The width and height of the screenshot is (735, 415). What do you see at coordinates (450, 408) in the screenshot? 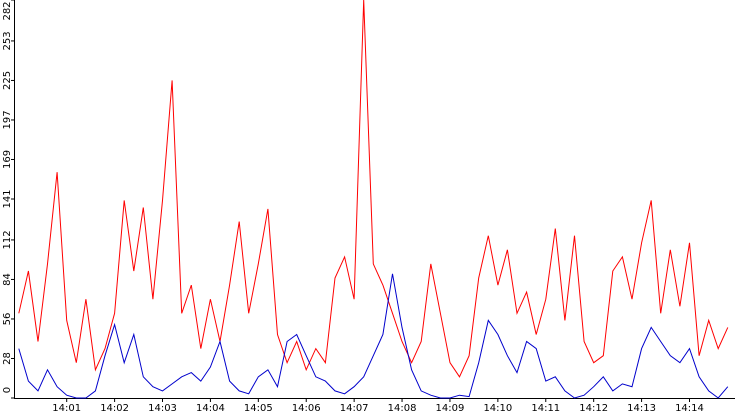
I see `x-tick-label: 14:09` at bounding box center [450, 408].